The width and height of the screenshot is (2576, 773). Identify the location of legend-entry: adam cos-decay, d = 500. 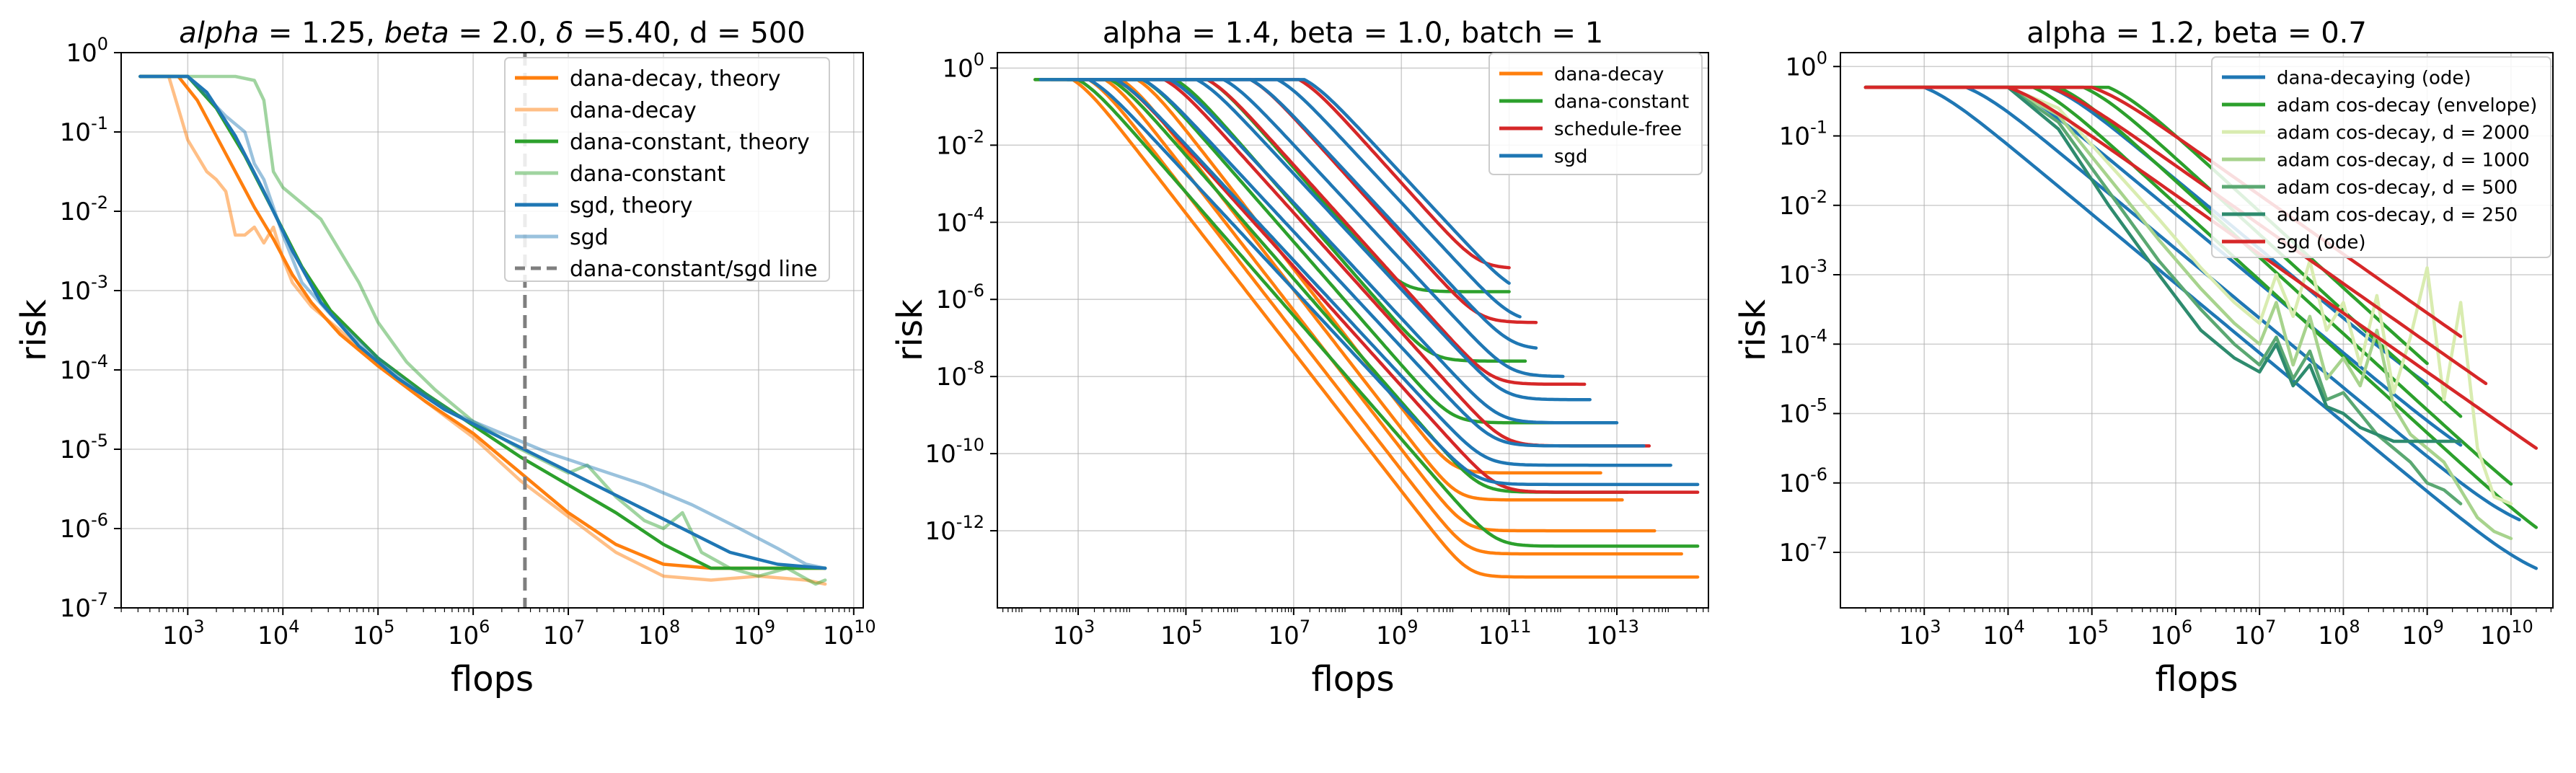
(2397, 187).